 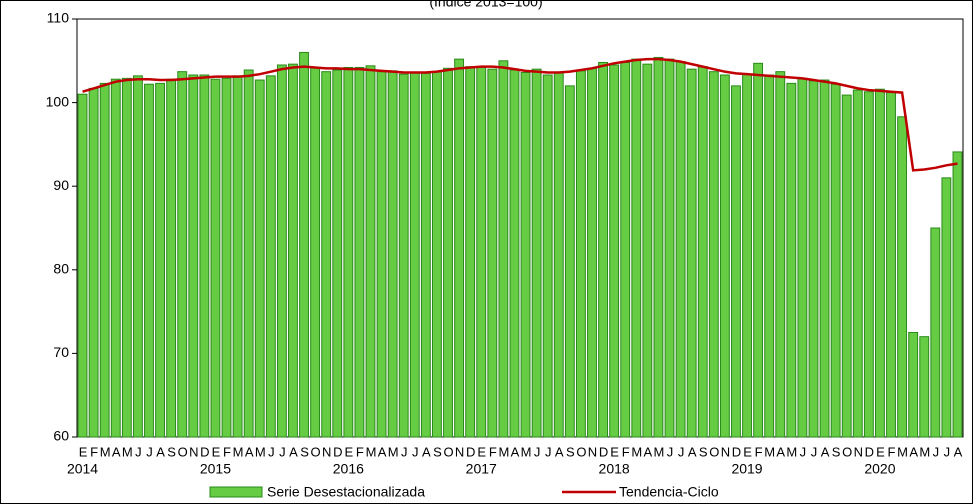 I want to click on y-tick-label: 110, so click(x=58, y=18).